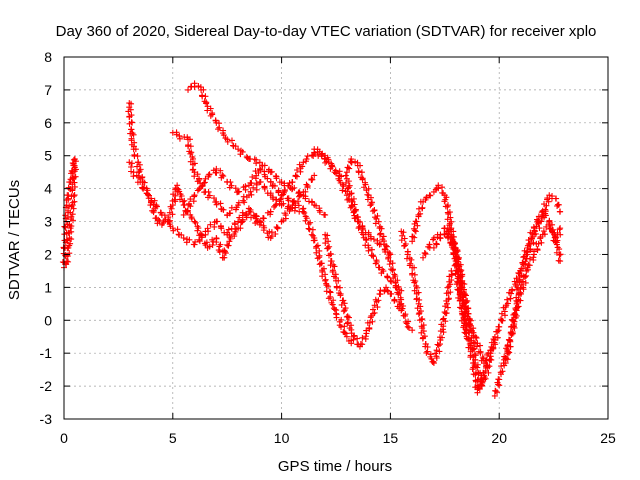  I want to click on y-tick-label: 6, so click(48, 123).